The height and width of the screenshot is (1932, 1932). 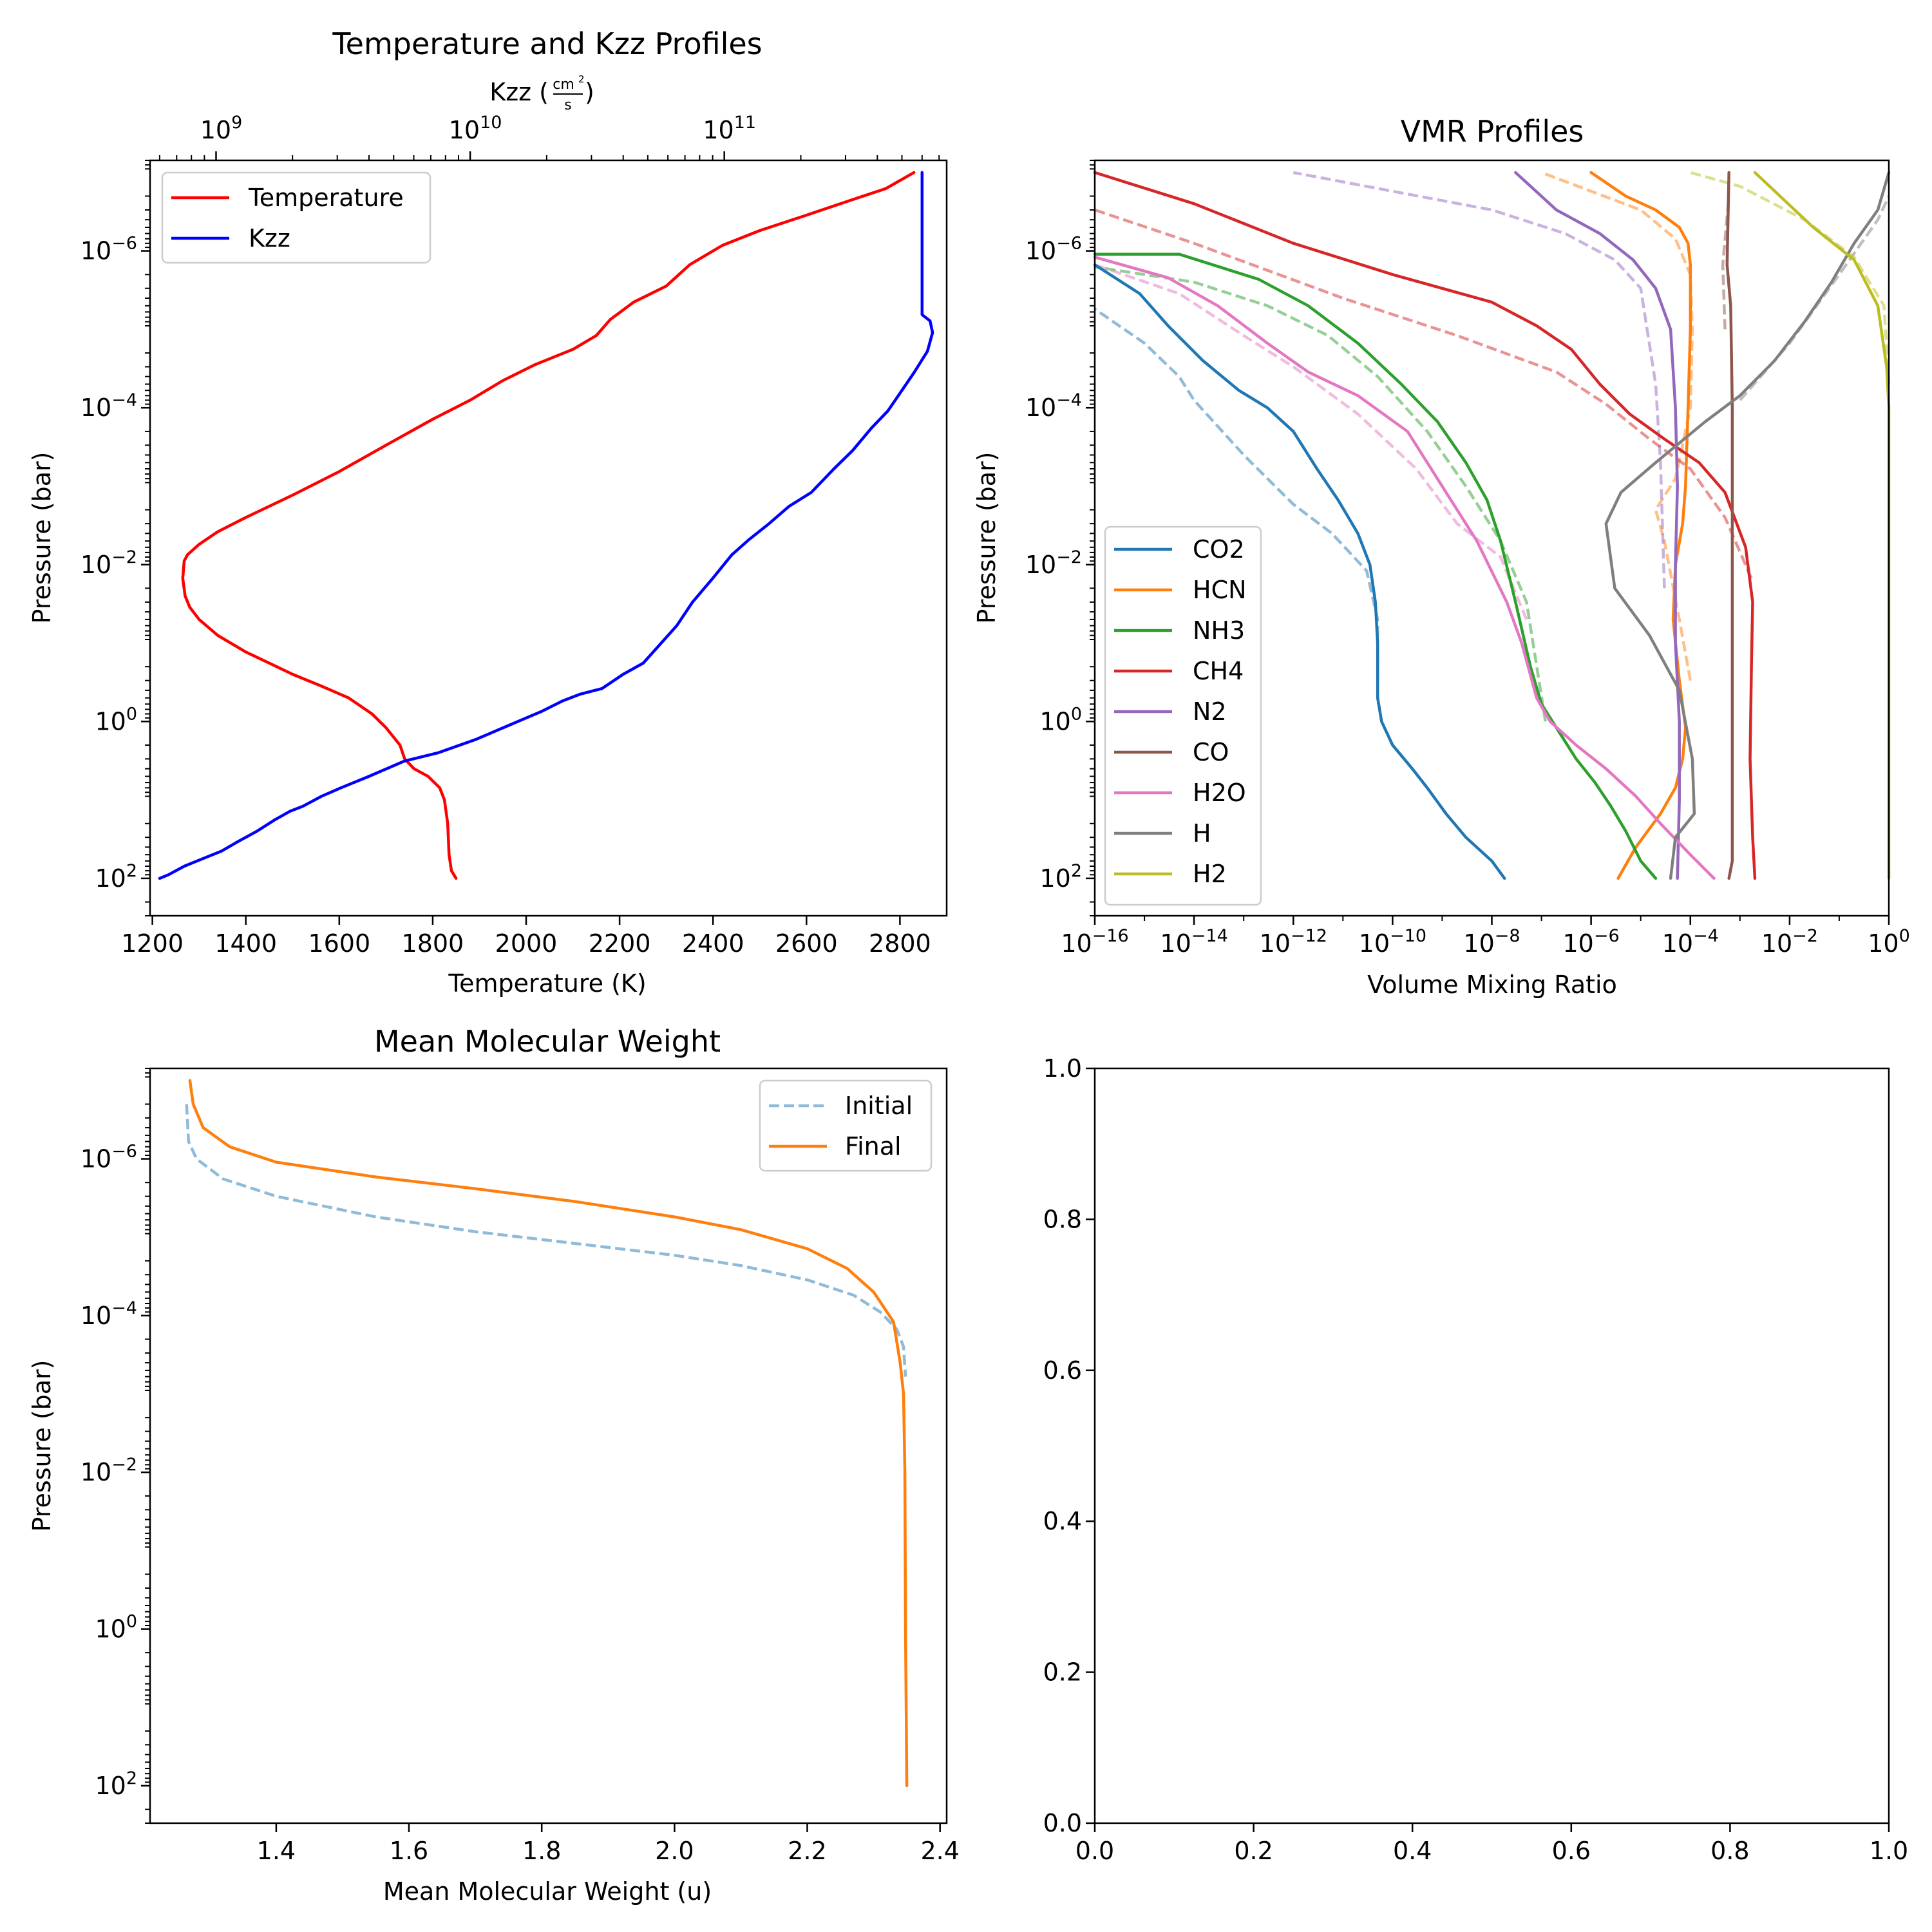 What do you see at coordinates (326, 198) in the screenshot?
I see `legend-label-temperature: Temperature` at bounding box center [326, 198].